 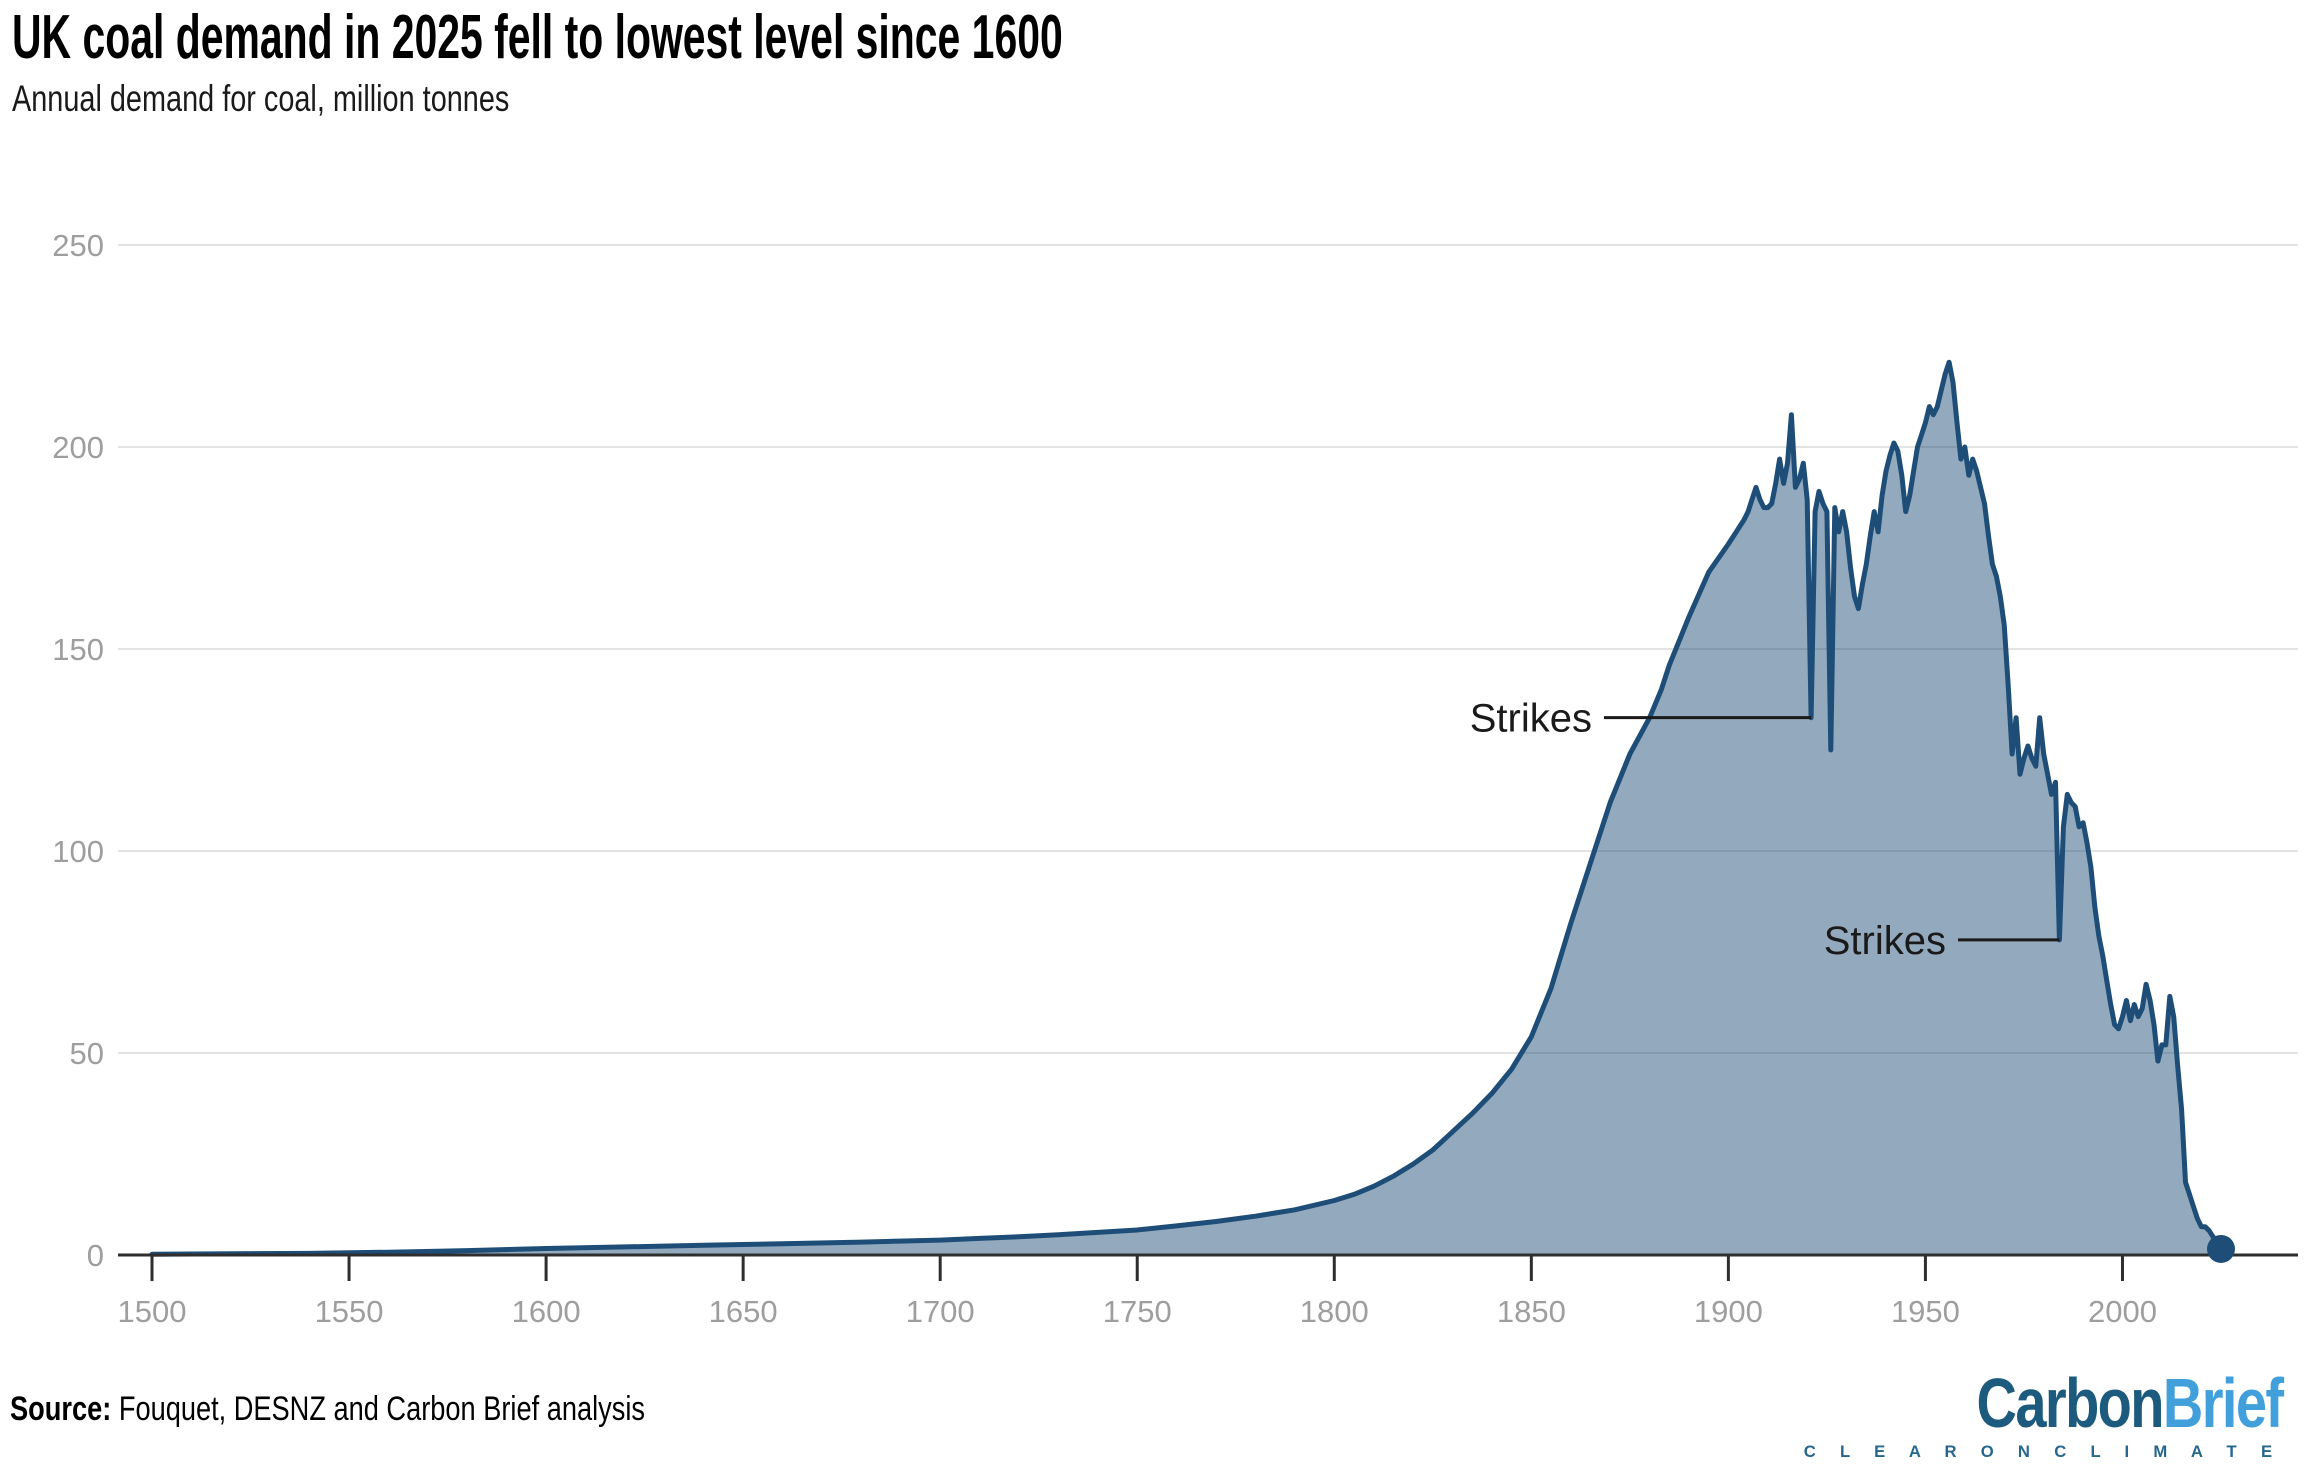 What do you see at coordinates (1137, 1311) in the screenshot?
I see `x-tick-label-1750: 1750` at bounding box center [1137, 1311].